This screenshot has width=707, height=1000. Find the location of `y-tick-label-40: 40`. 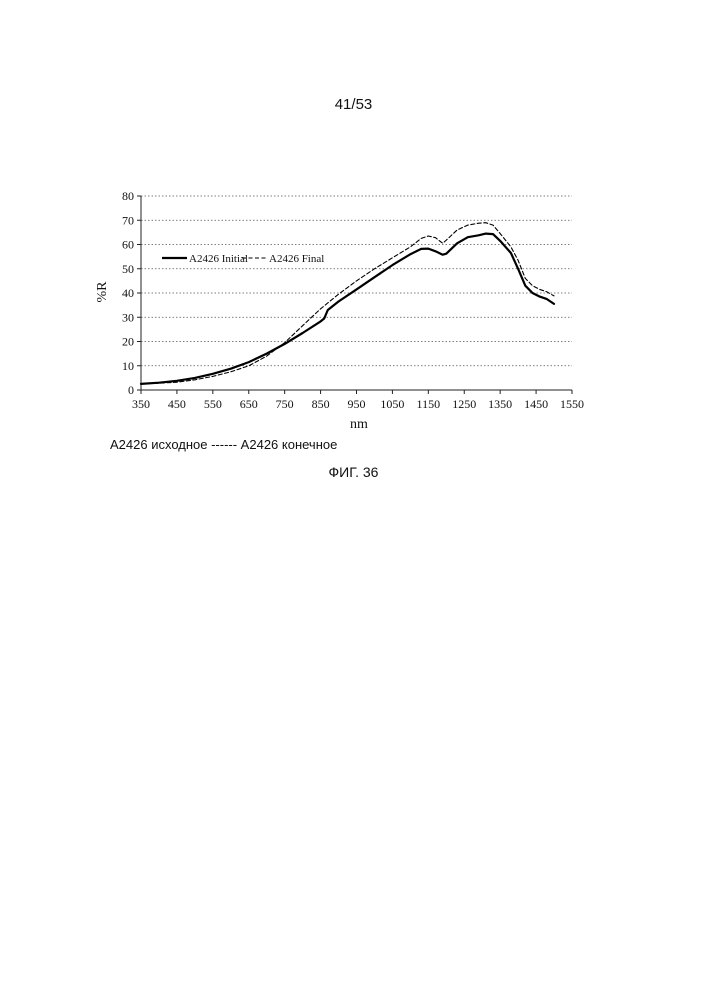

y-tick-label-40: 40 is located at coordinates (128, 293).